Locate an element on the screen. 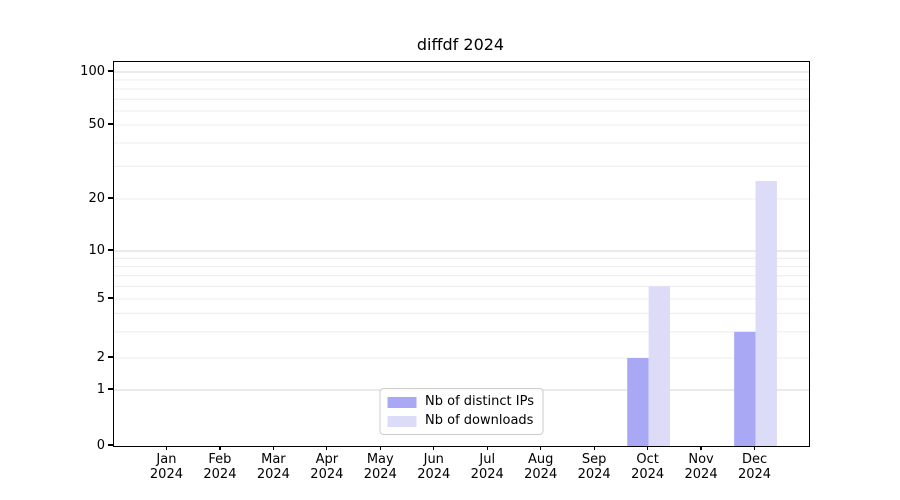 The height and width of the screenshot is (500, 900). y-tick-label-5: 5 is located at coordinates (100, 298).